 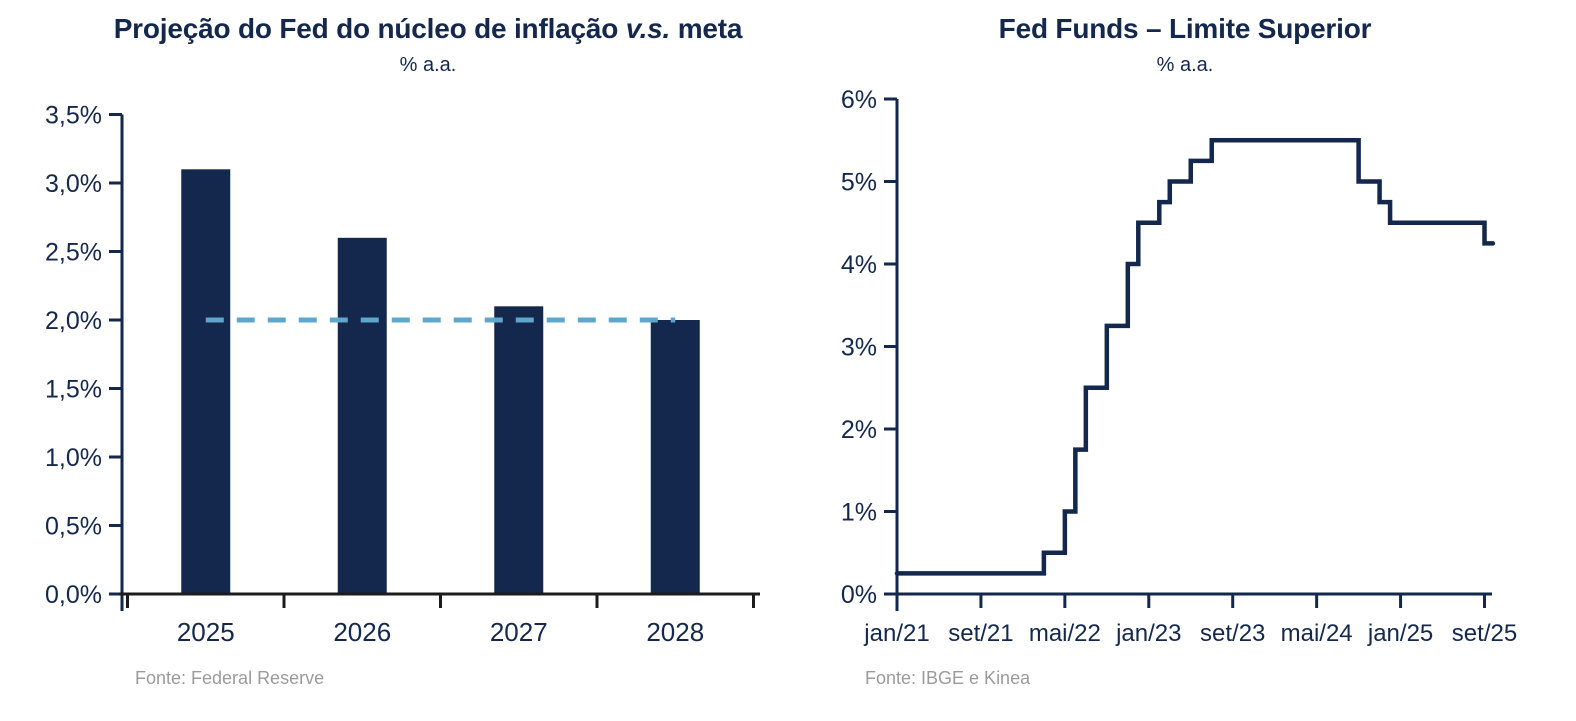 I want to click on step-chart-source: Fonte: IBGE e Kinea, so click(x=948, y=678).